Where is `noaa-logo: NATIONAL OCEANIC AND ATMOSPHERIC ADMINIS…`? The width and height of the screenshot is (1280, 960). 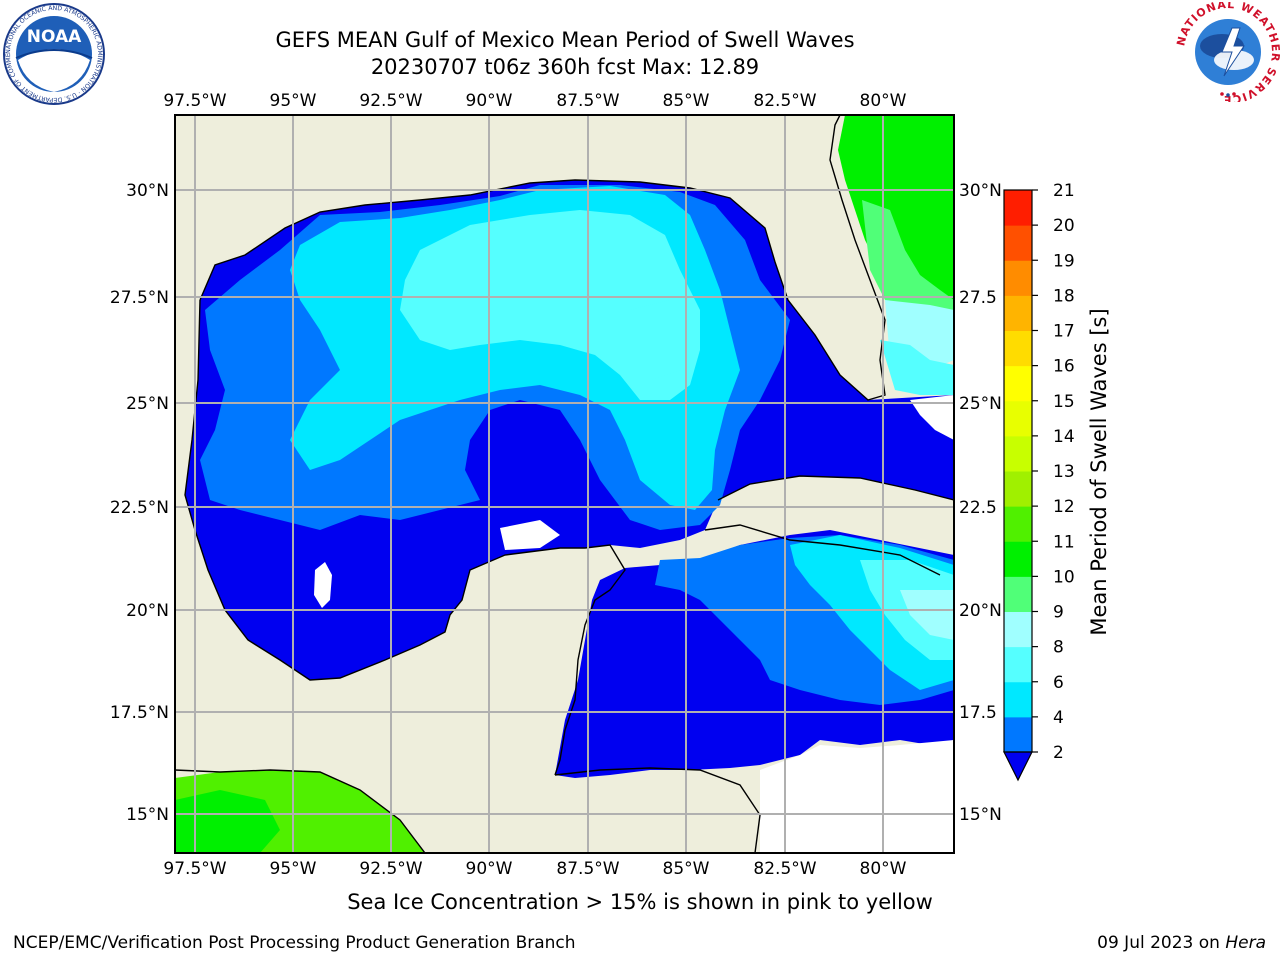
noaa-logo: NATIONAL OCEANIC AND ATMOSPHERIC ADMINIS… is located at coordinates (53, 53).